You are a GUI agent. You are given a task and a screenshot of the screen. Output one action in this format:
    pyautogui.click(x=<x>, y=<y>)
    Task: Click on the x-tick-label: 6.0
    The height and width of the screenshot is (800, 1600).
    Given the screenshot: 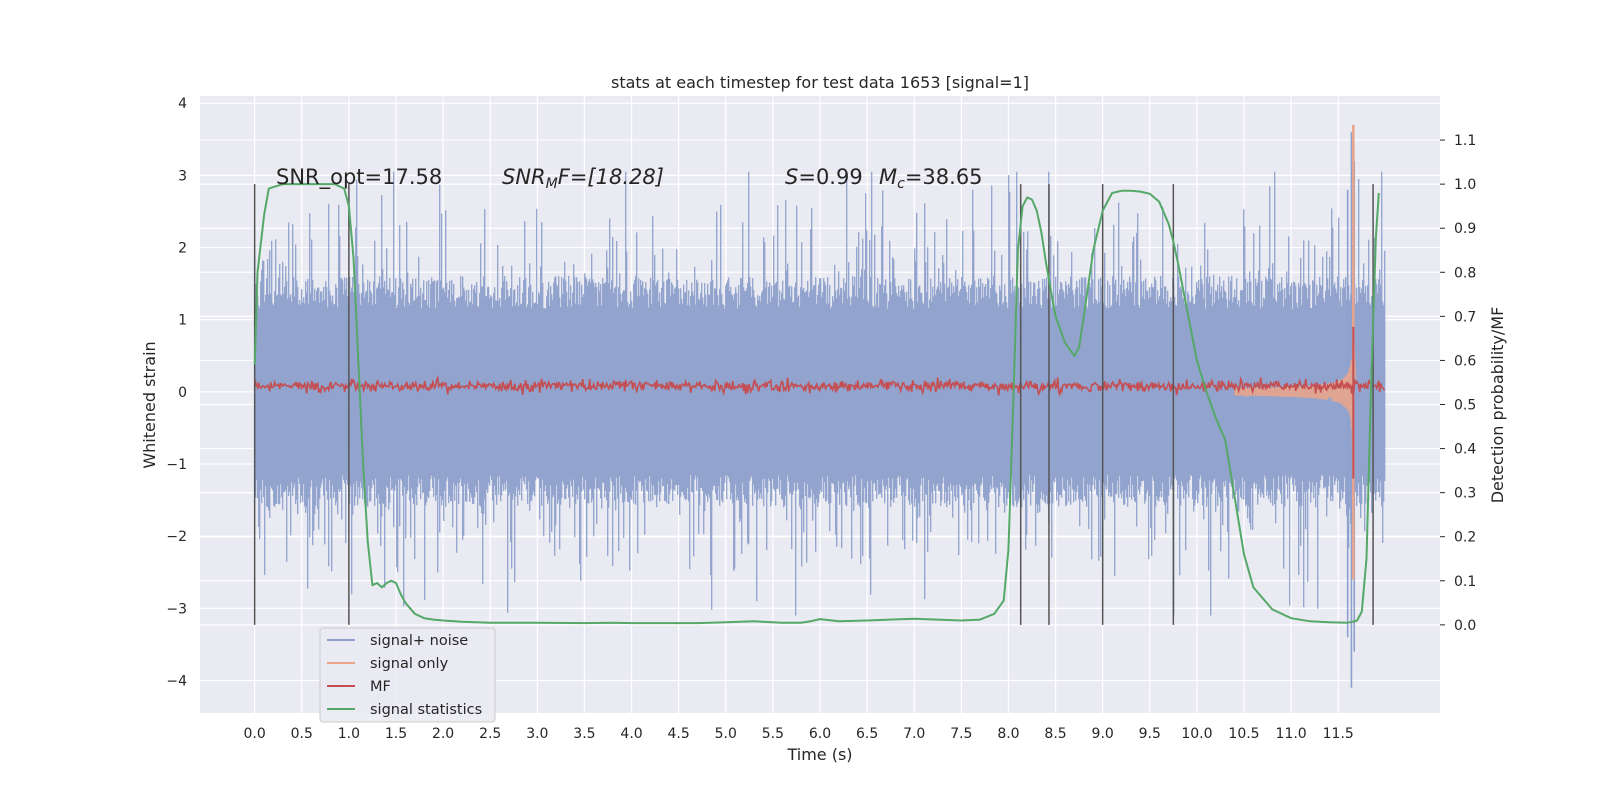 What is the action you would take?
    pyautogui.click(x=820, y=734)
    